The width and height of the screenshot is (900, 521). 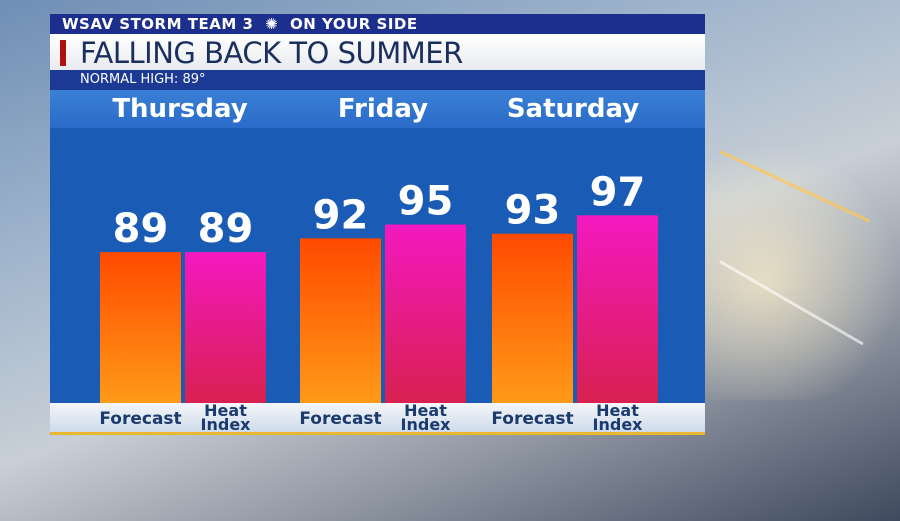 What do you see at coordinates (341, 215) in the screenshot?
I see `data-label: 92` at bounding box center [341, 215].